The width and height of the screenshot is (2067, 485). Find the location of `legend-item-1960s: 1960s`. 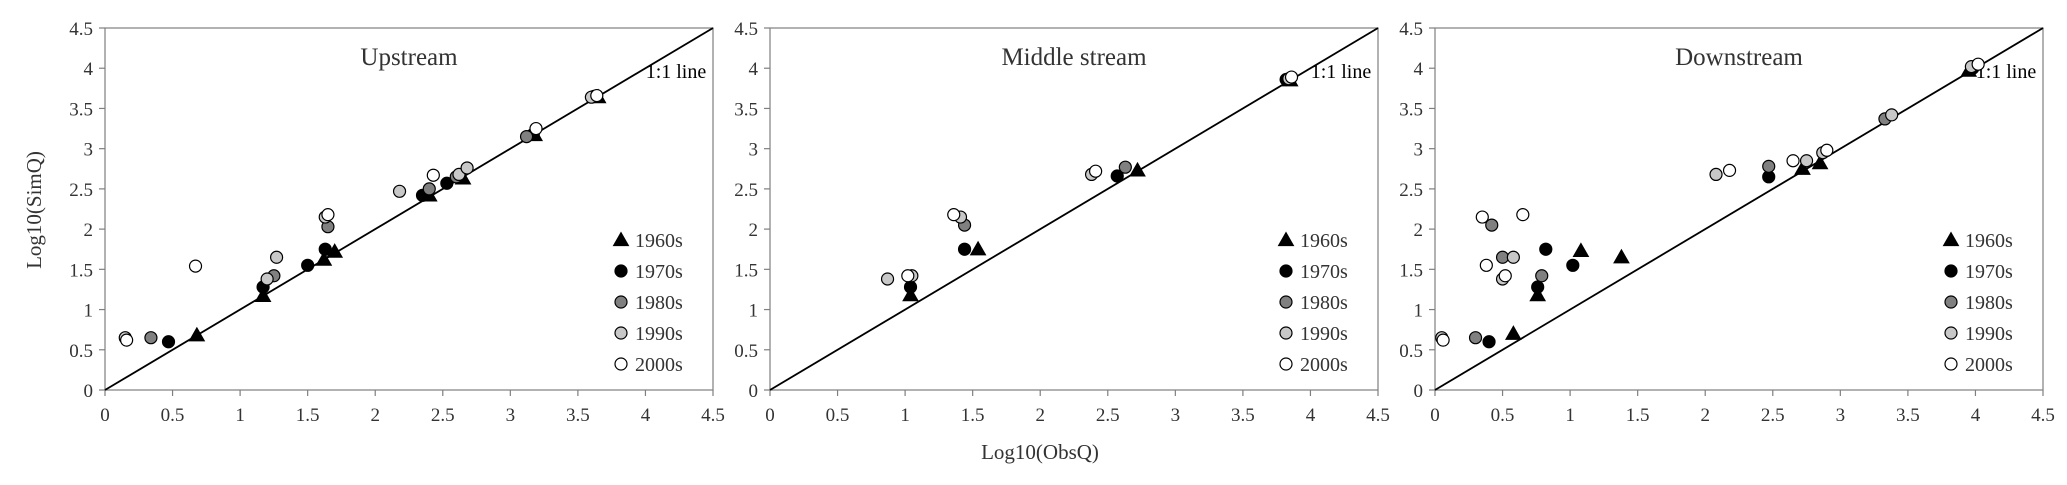

legend-item-1960s: 1960s is located at coordinates (1312, 241).